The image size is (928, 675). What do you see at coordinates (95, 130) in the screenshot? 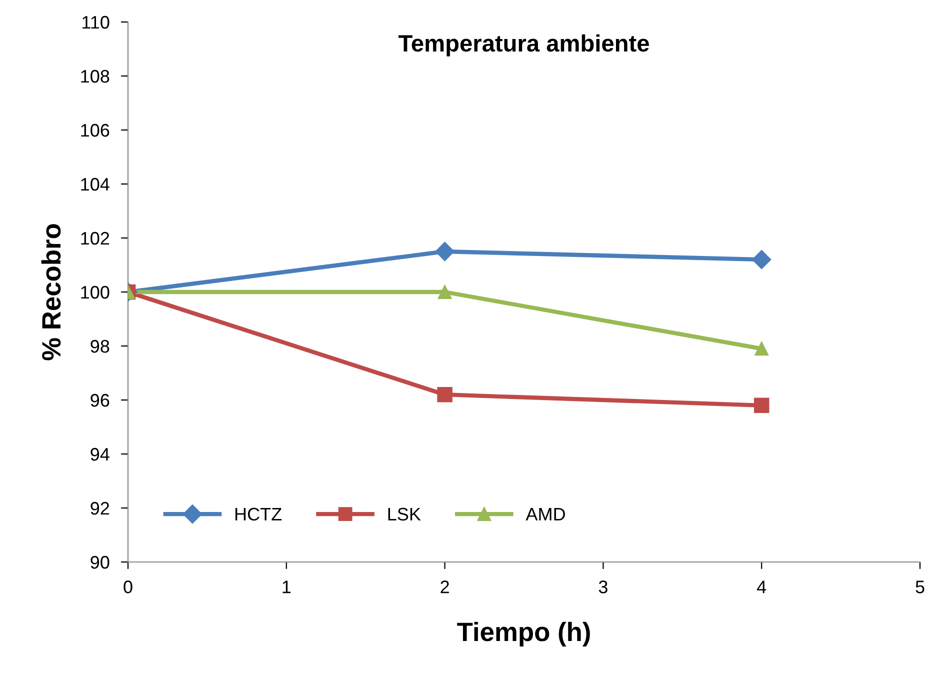
I see `y-tick-label: 106` at bounding box center [95, 130].